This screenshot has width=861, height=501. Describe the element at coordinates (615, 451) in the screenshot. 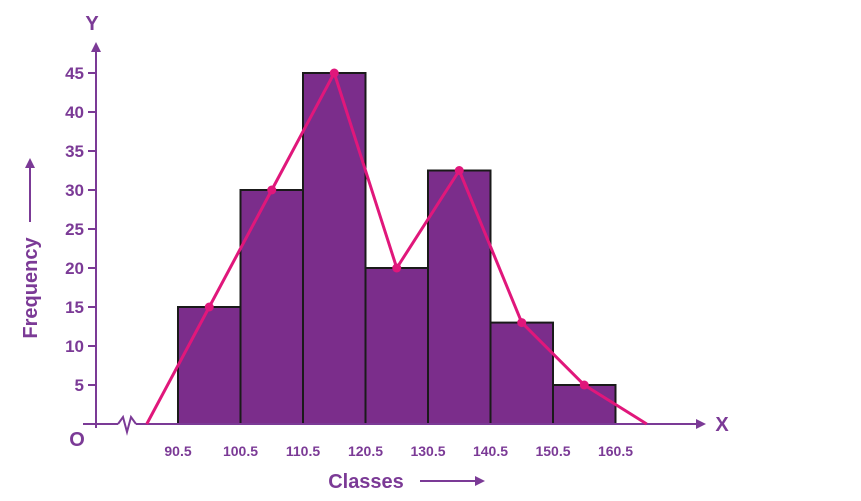

I see `x-tick-label: 160.5` at that location.